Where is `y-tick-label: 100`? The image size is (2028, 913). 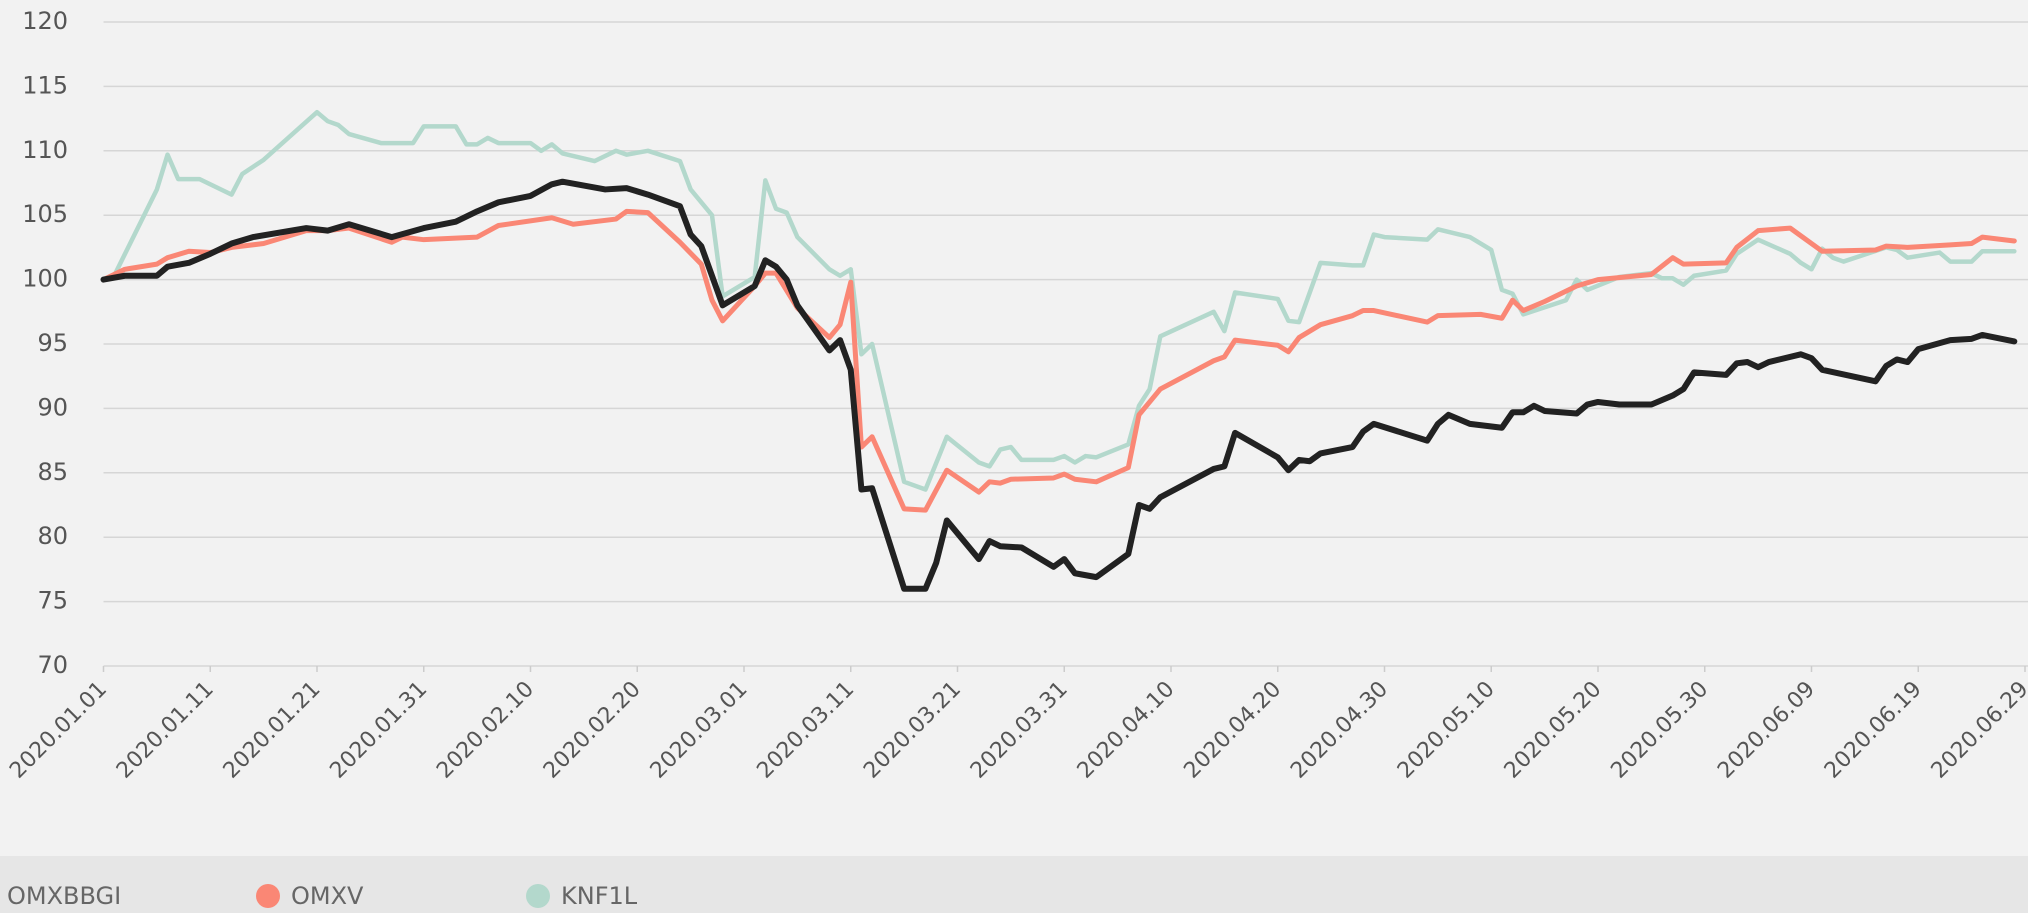 y-tick-label: 100 is located at coordinates (45, 279).